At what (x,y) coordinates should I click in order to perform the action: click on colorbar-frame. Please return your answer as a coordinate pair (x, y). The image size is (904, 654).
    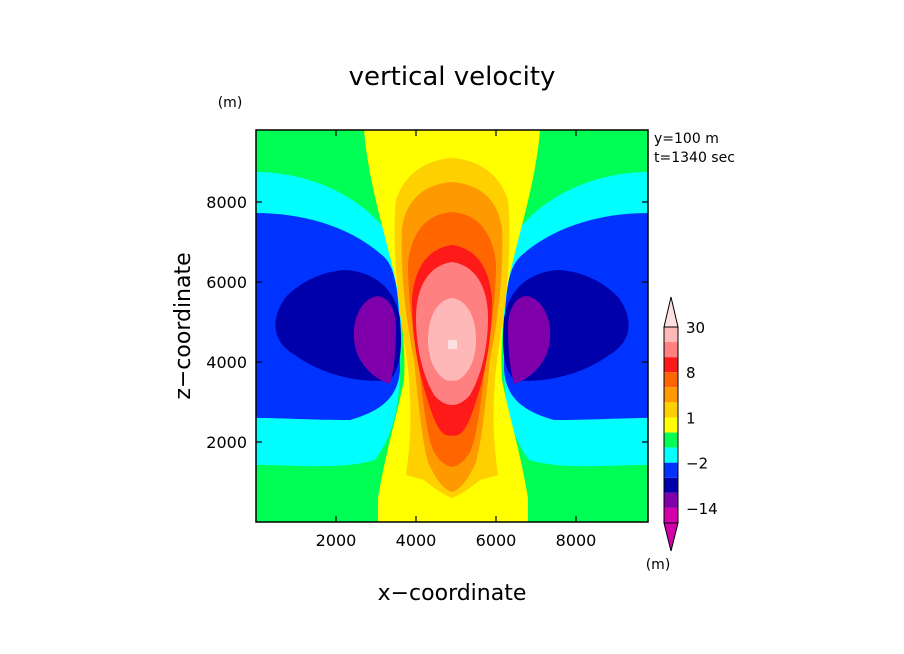
    Looking at the image, I should click on (671, 425).